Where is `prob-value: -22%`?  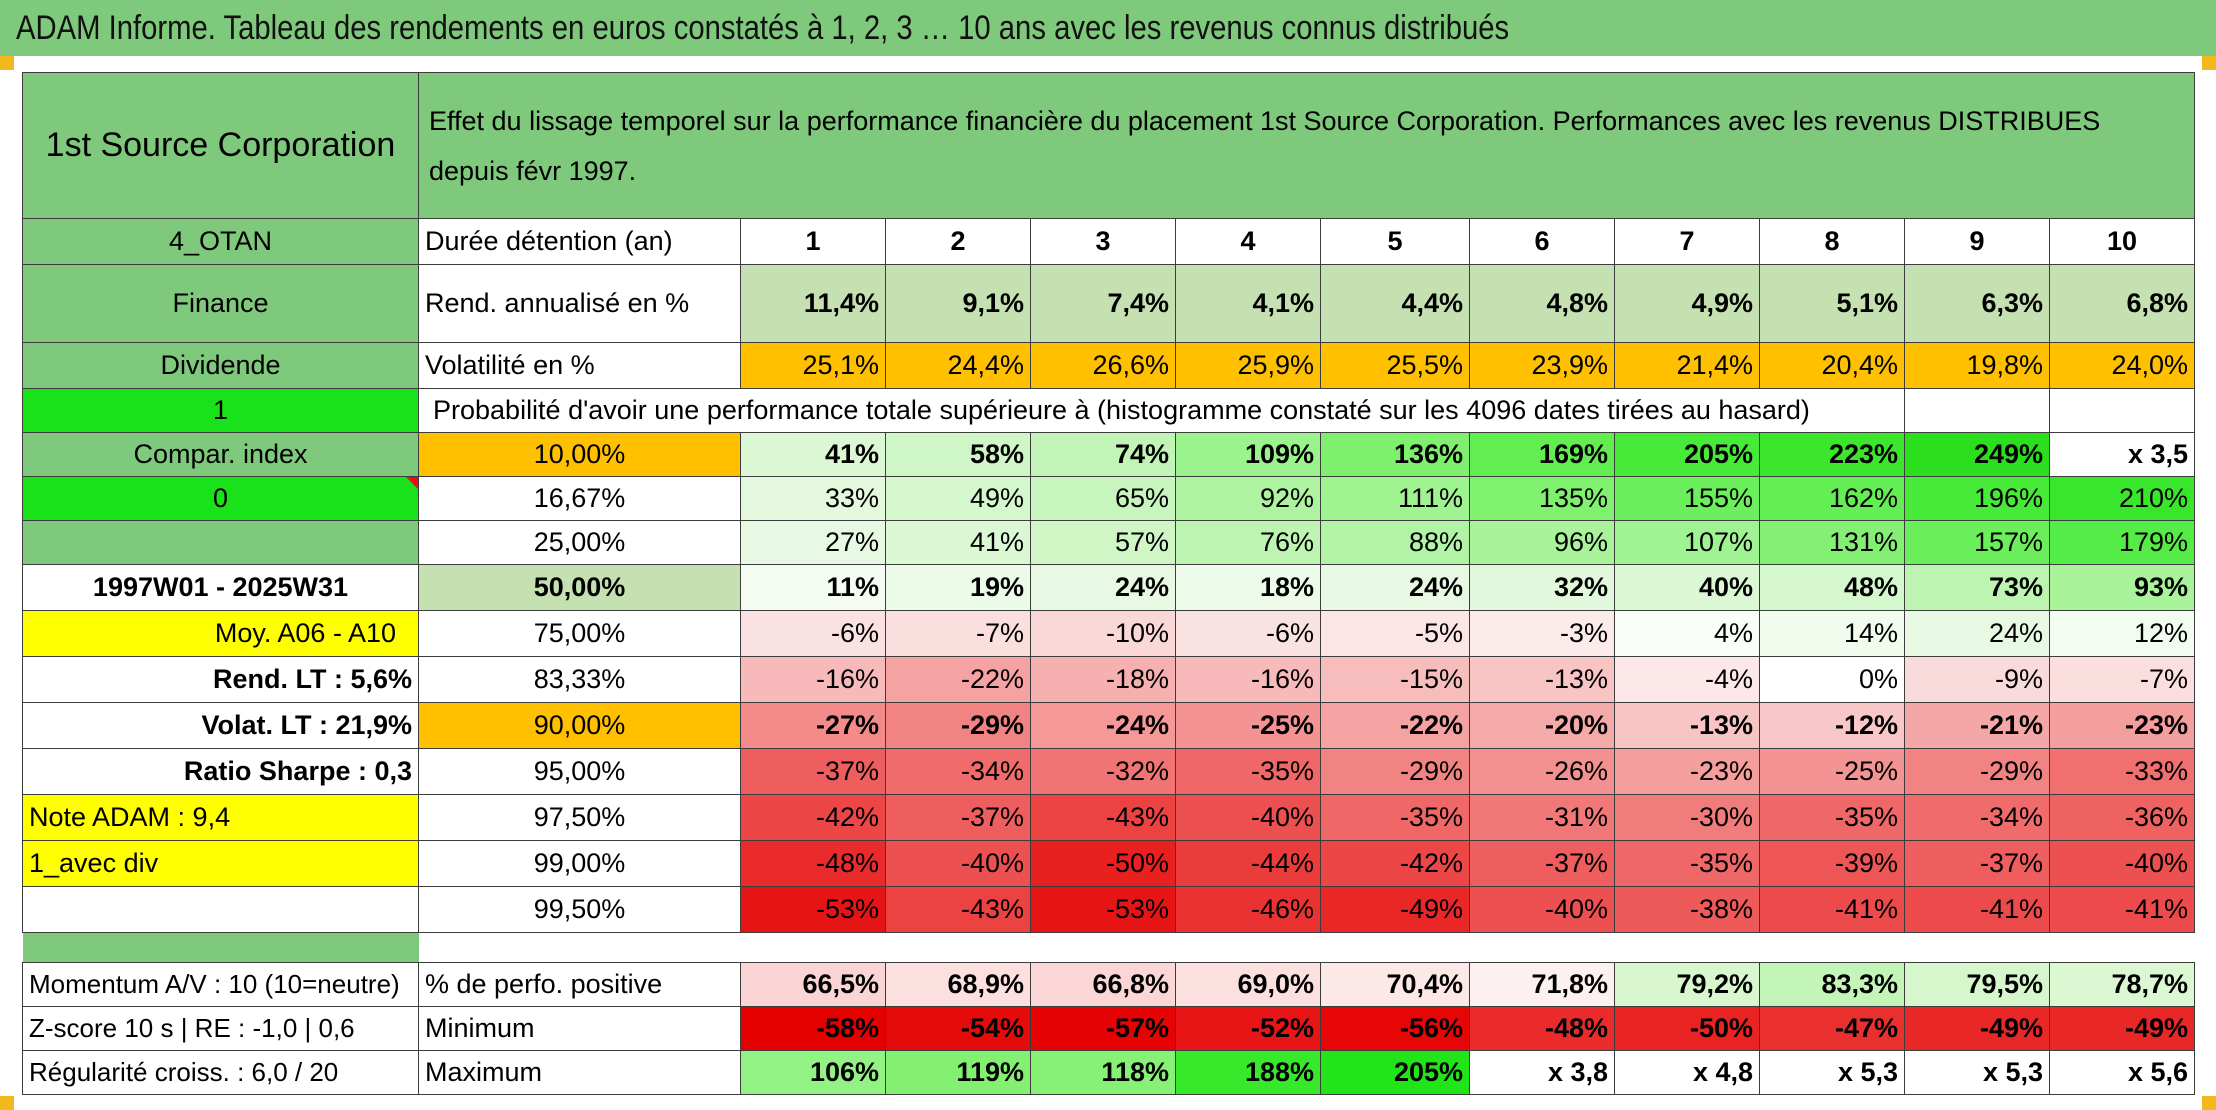 prob-value: -22% is located at coordinates (958, 679).